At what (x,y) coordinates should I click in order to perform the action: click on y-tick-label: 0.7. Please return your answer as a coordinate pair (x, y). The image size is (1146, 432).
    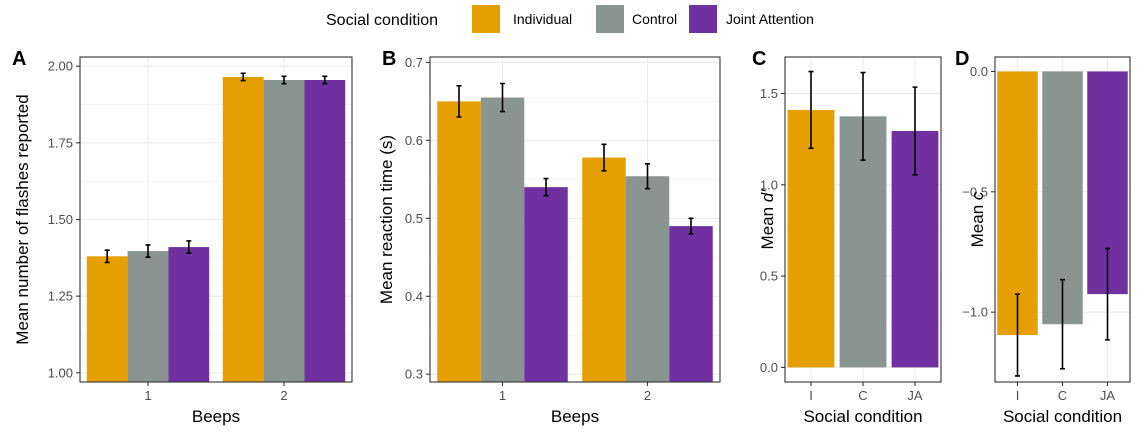
    Looking at the image, I should click on (414, 62).